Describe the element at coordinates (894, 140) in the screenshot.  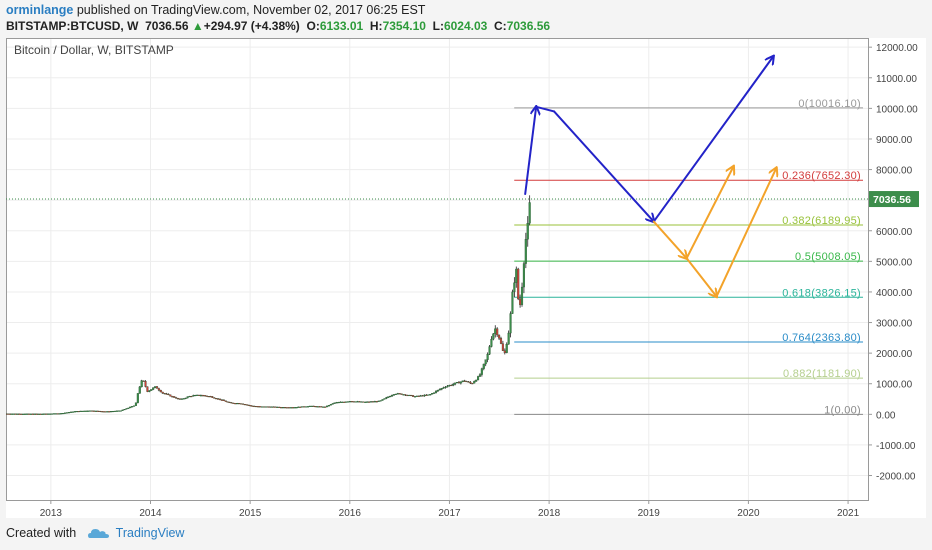
I see `y-tick-label: 9000.00` at that location.